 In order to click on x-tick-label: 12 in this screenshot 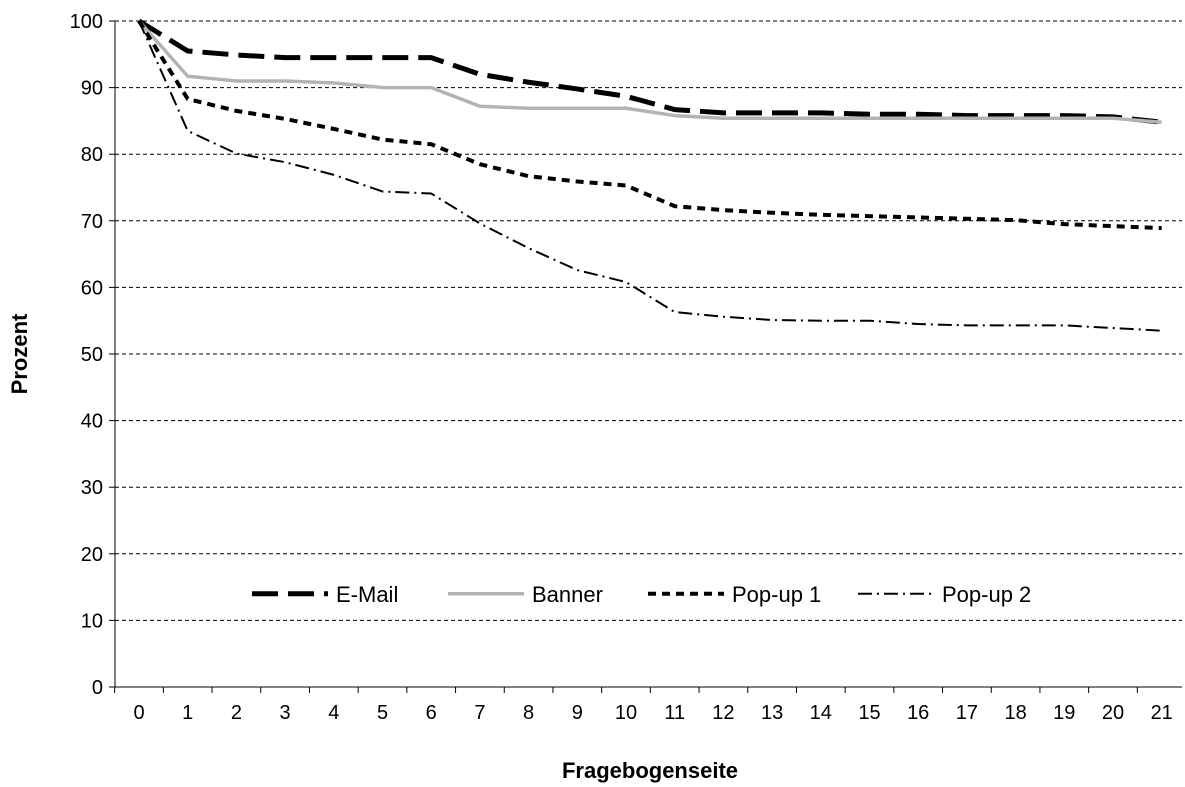, I will do `click(723, 713)`.